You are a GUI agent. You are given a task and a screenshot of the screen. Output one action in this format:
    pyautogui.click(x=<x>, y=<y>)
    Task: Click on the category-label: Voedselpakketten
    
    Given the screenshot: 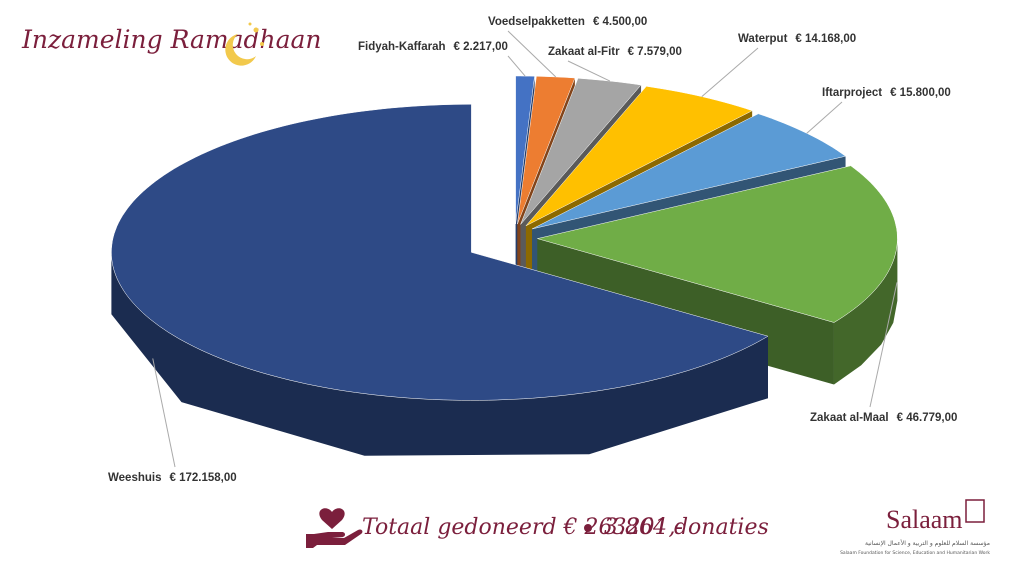 What is the action you would take?
    pyautogui.click(x=536, y=22)
    